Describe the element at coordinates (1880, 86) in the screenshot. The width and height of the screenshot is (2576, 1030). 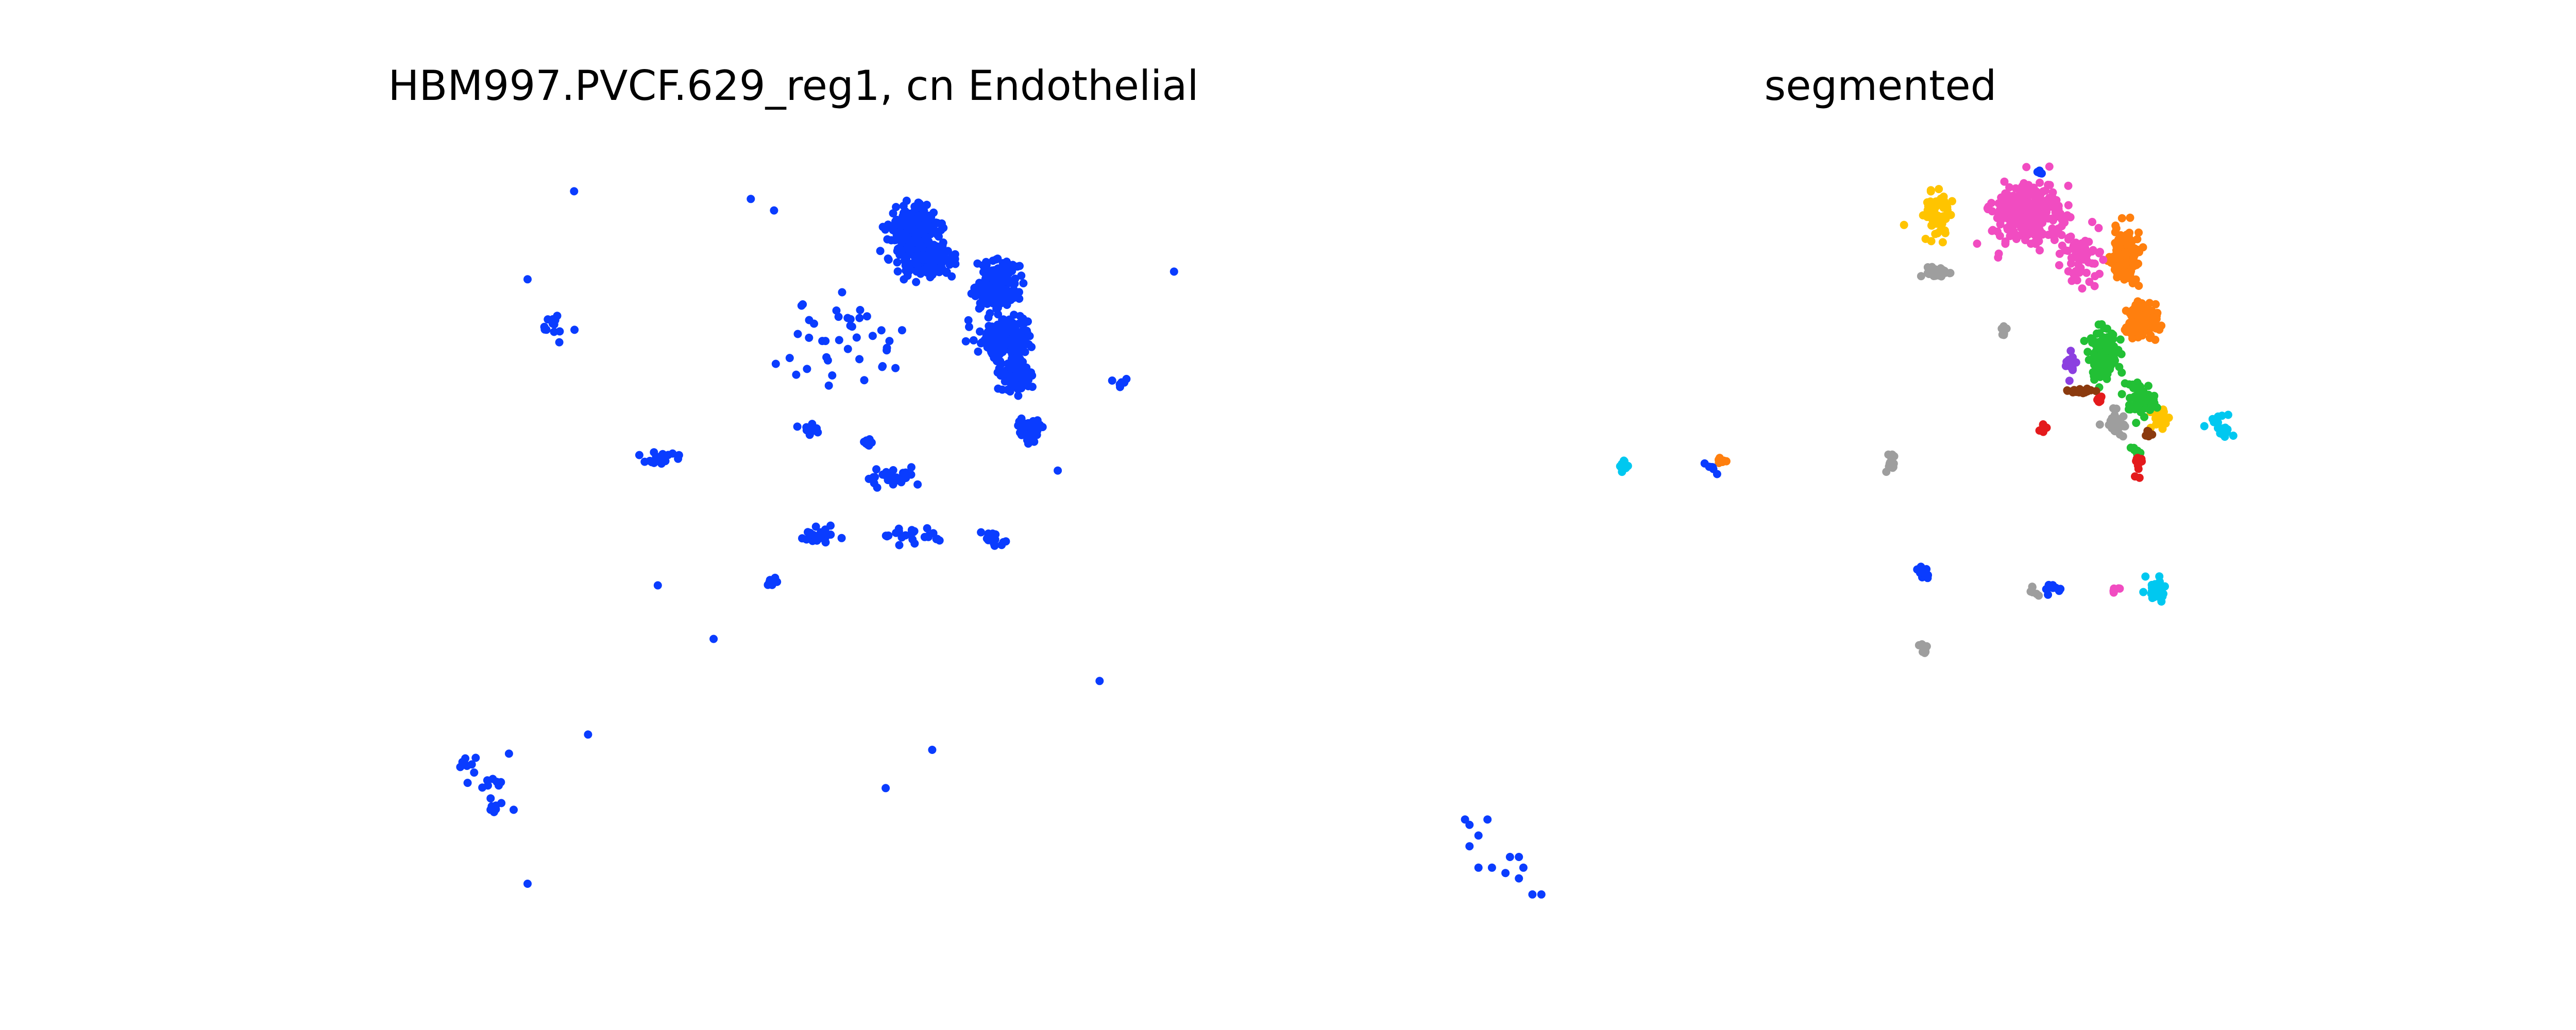
I see `right-chart-title: segmented` at that location.